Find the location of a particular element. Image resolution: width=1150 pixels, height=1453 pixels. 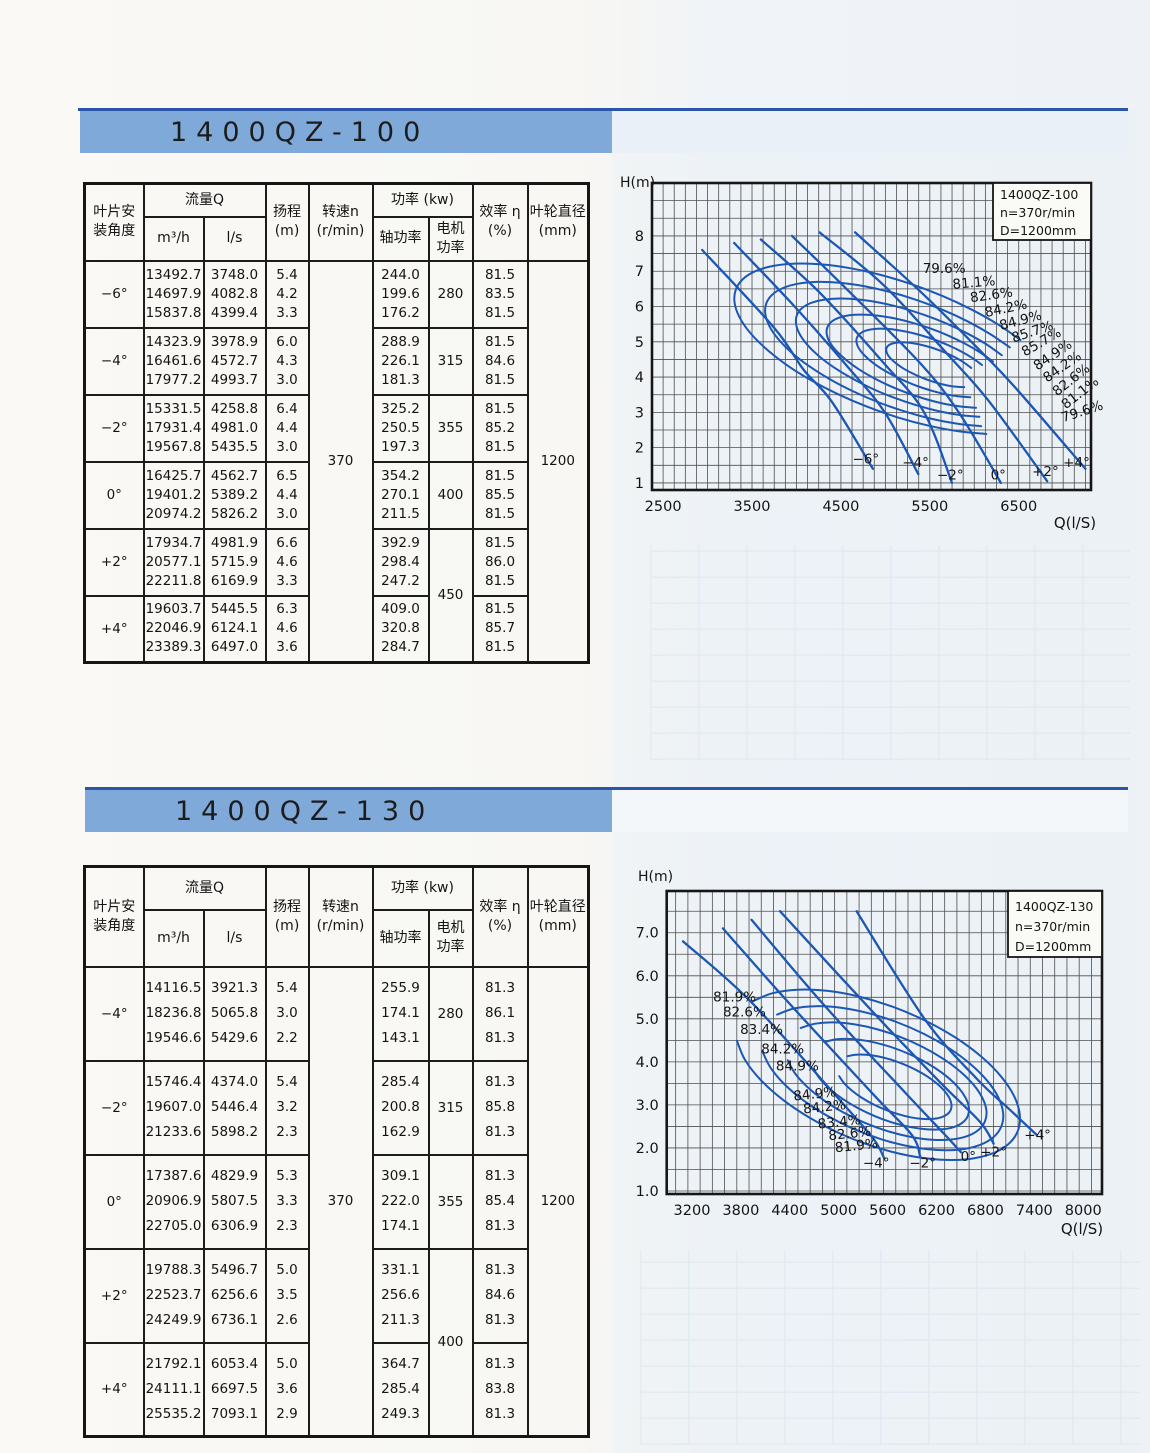

cell-motor-power: 450 is located at coordinates (450, 595).